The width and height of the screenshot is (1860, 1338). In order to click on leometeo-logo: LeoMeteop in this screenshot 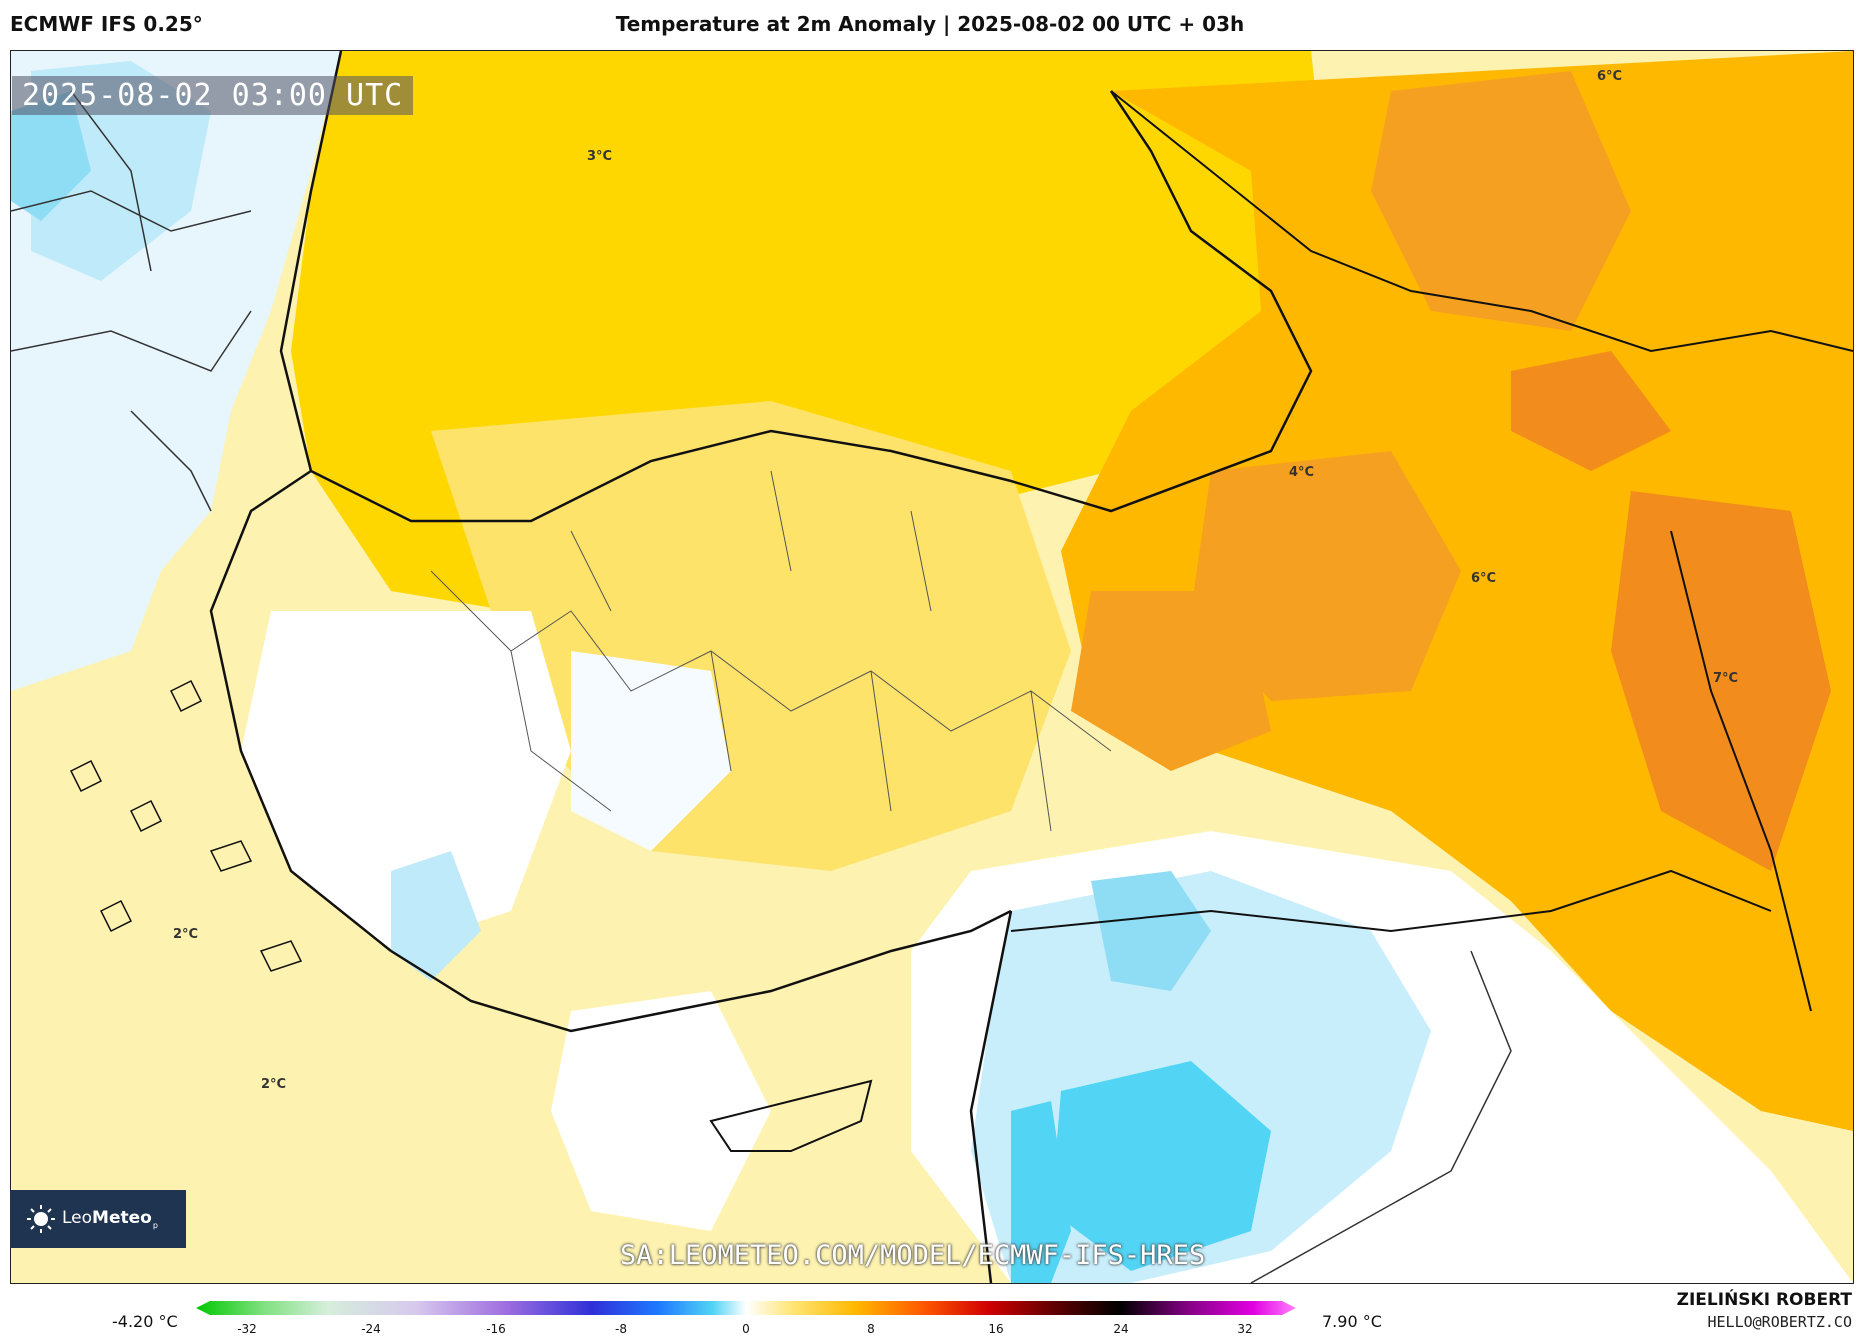, I will do `click(98, 1219)`.